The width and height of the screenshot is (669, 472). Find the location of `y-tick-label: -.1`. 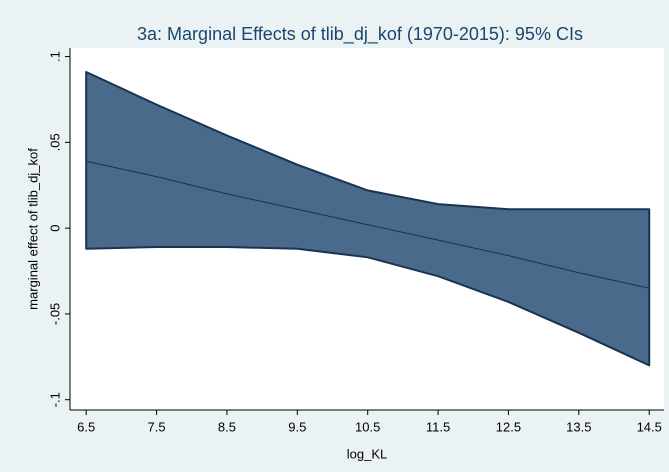

y-tick-label: -.1 is located at coordinates (54, 399).